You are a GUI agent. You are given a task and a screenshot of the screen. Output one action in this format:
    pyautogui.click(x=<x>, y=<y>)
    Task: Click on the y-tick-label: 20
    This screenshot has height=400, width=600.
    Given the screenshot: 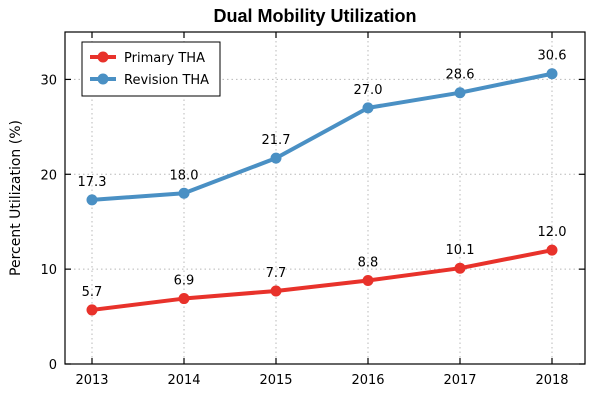 What is the action you would take?
    pyautogui.click(x=48, y=175)
    